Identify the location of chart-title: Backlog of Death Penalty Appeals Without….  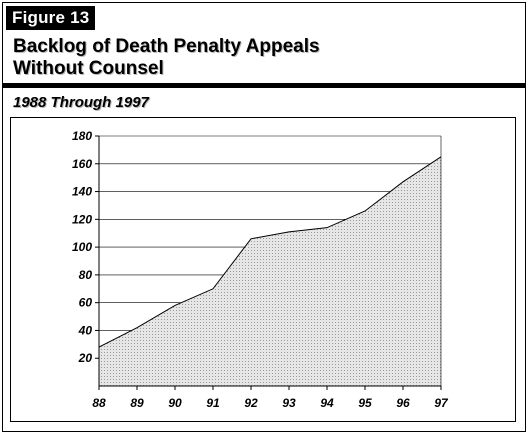
(263, 58).